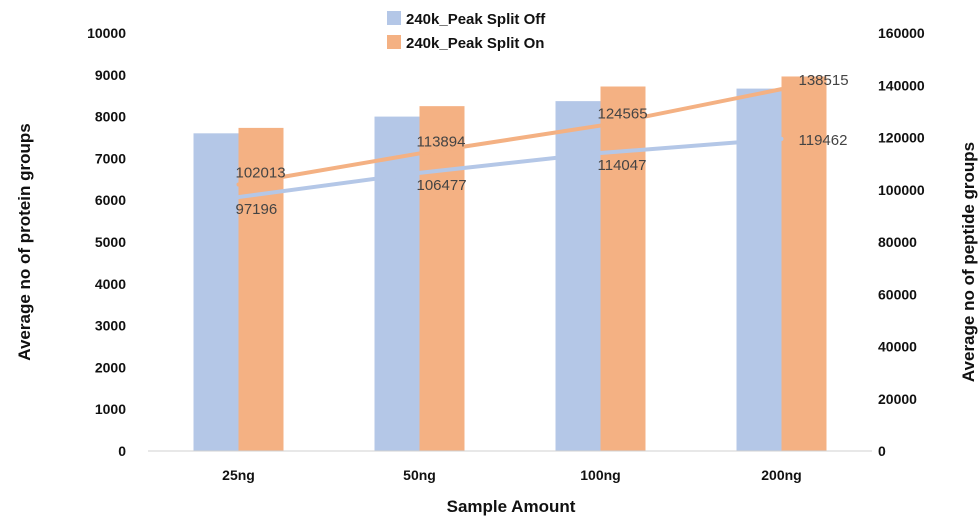 The height and width of the screenshot is (518, 979). What do you see at coordinates (781, 475) in the screenshot?
I see `x-tick-label: 200ng` at bounding box center [781, 475].